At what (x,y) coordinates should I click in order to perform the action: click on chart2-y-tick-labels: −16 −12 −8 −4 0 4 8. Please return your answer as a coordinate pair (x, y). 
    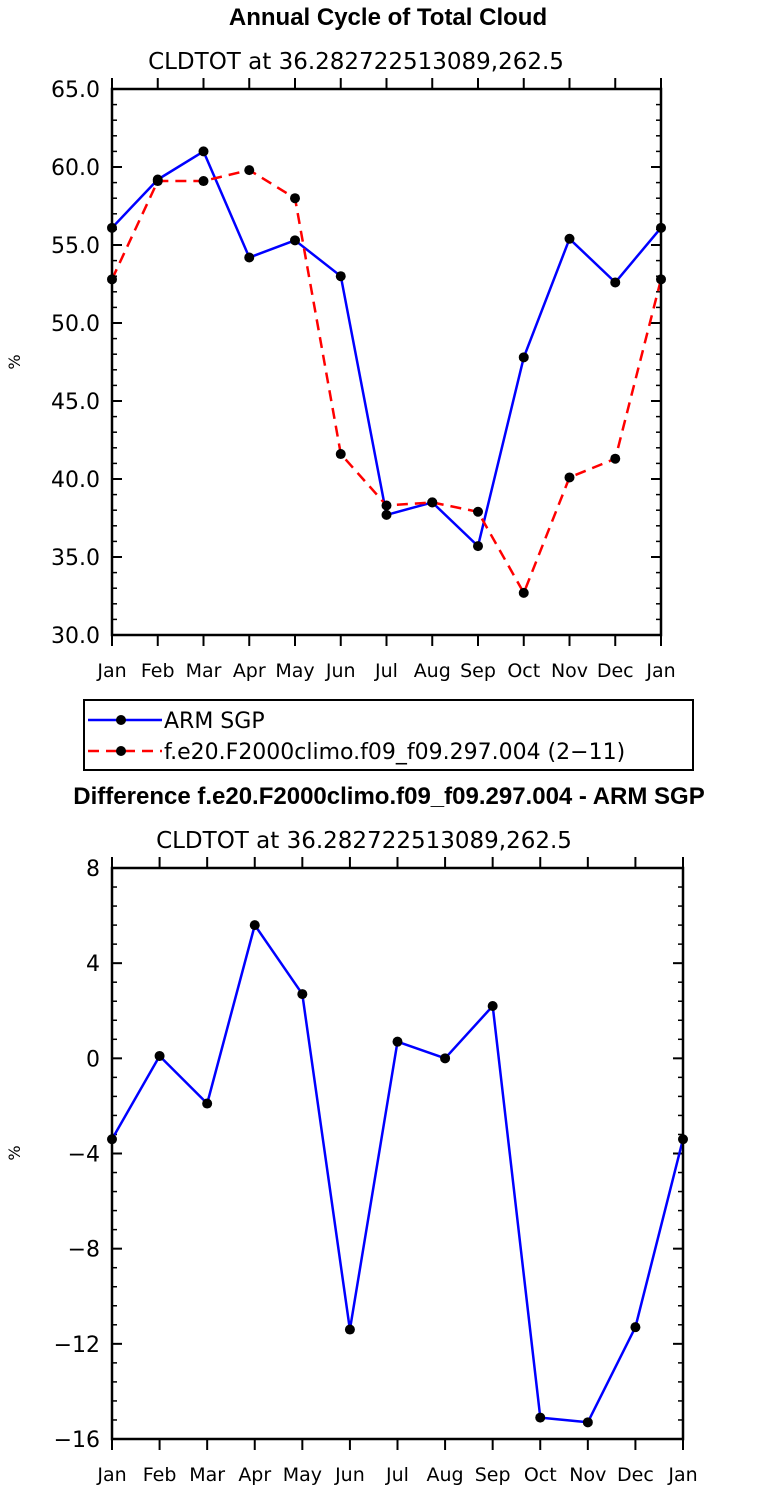
    Looking at the image, I should click on (77, 1155).